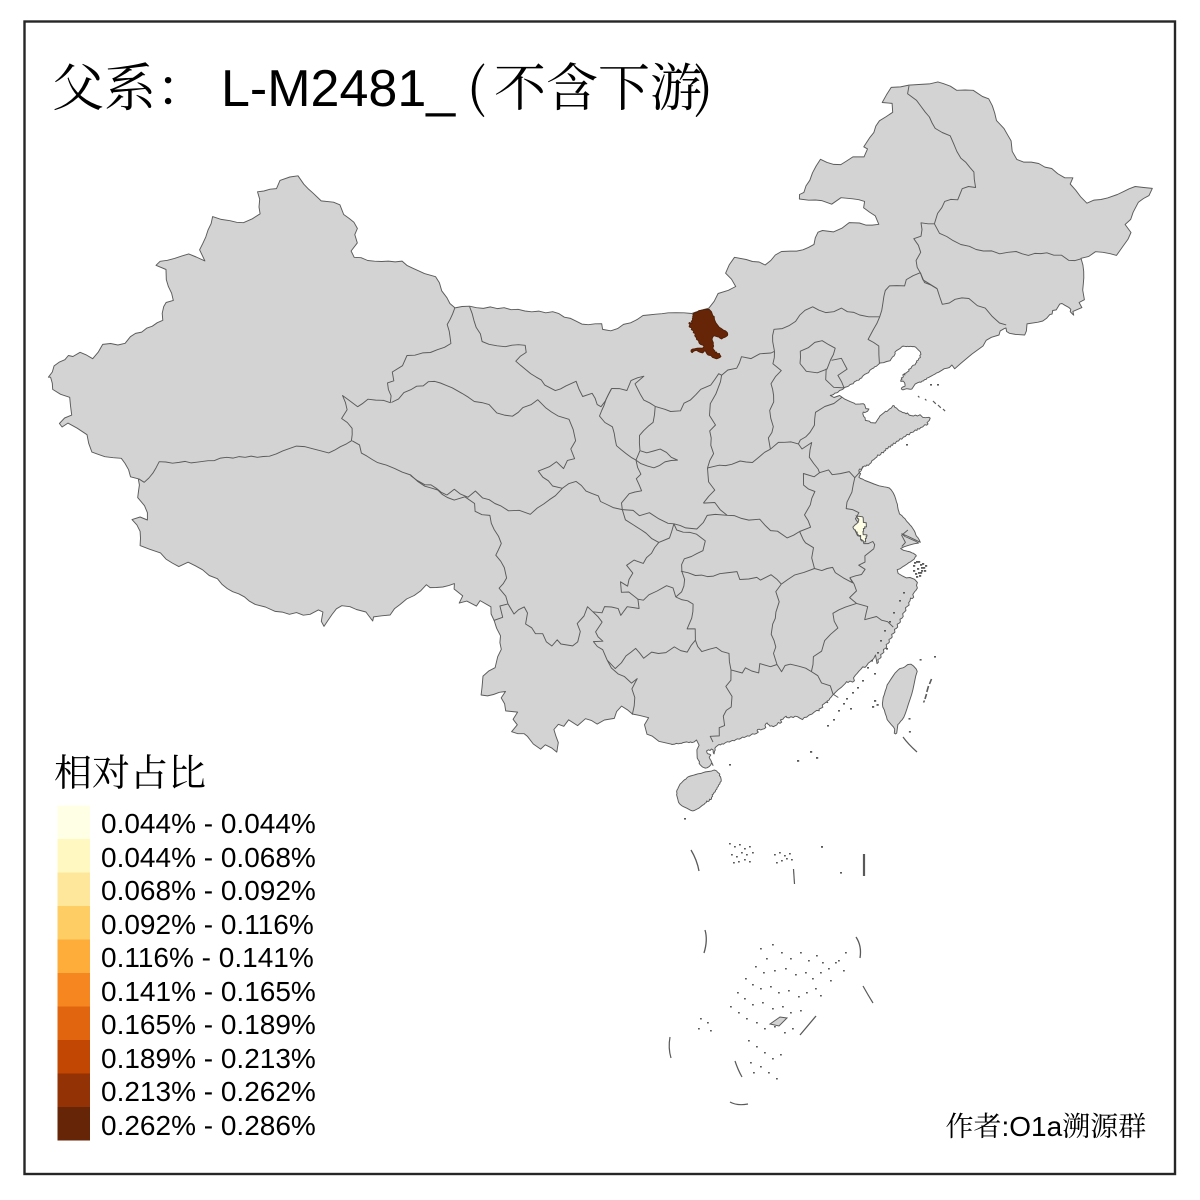 This screenshot has height=1200, width=1200. Describe the element at coordinates (208, 857) in the screenshot. I see `svg-text: 0.044% - 0.068%` at that location.